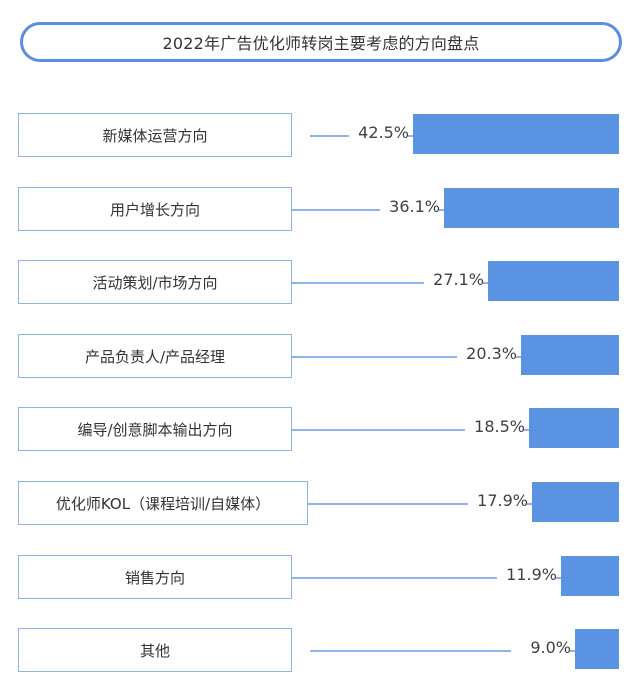 The height and width of the screenshot is (682, 640). Describe the element at coordinates (163, 503) in the screenshot. I see `category-label: 优化师KOL（课程培训/自媒体）` at that location.